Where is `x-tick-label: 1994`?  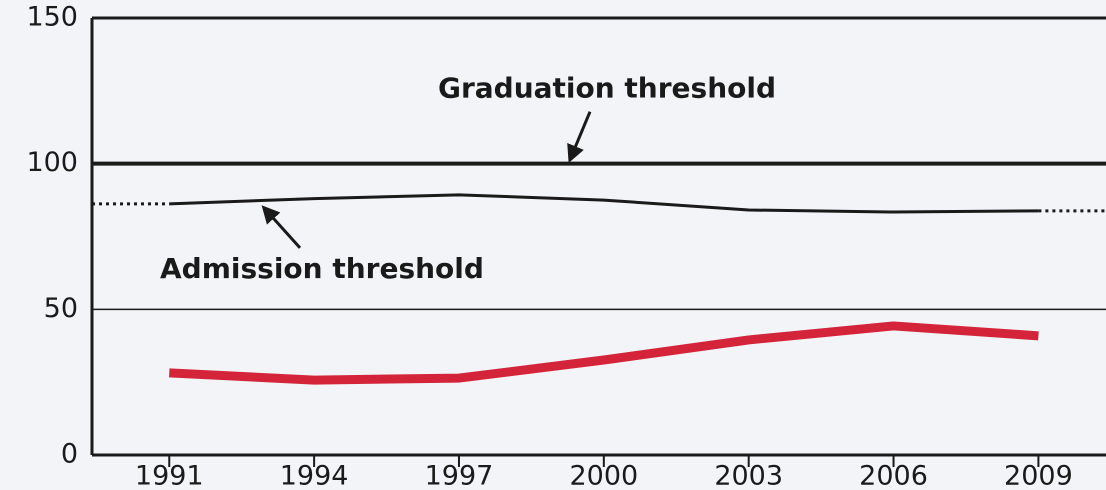
x-tick-label: 1994 is located at coordinates (314, 475).